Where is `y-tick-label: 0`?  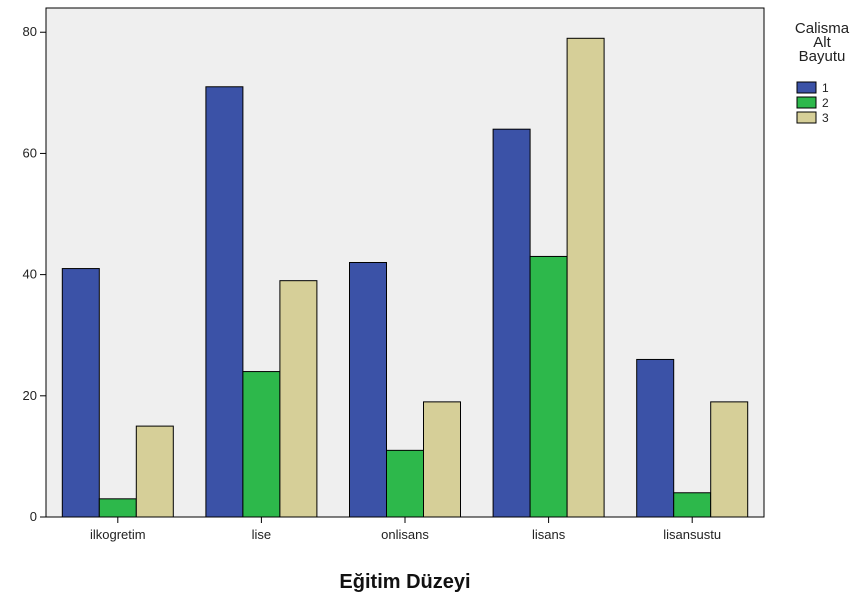
y-tick-label: 0 is located at coordinates (33, 516).